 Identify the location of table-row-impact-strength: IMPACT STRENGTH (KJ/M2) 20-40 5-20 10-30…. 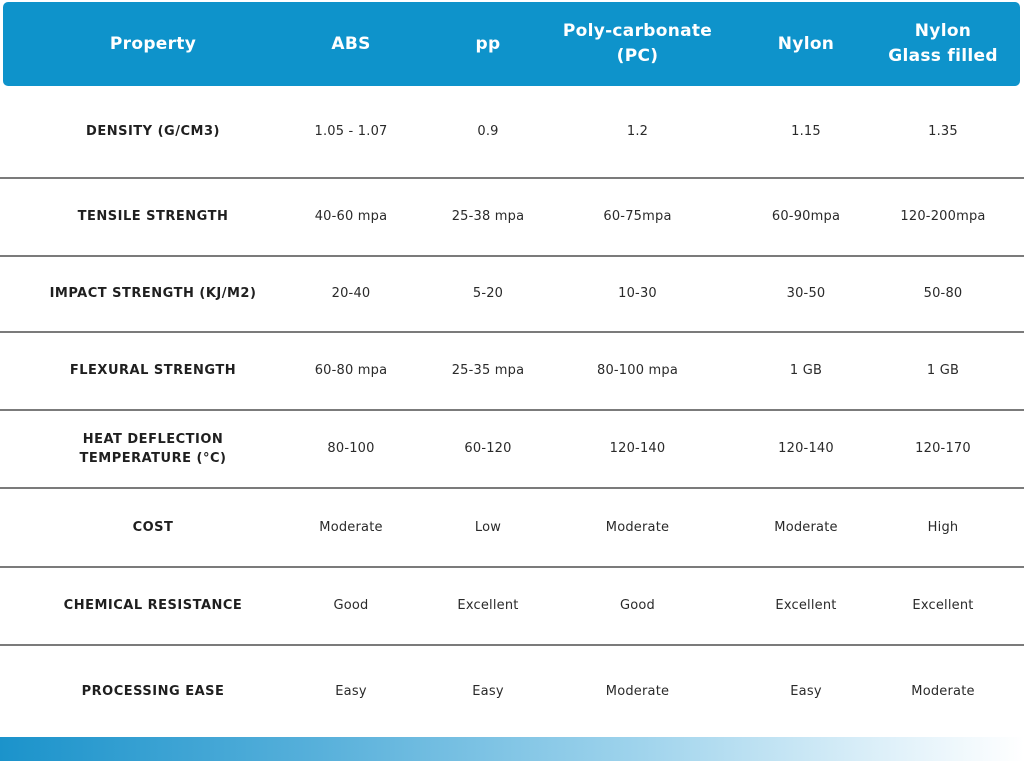
(512, 293).